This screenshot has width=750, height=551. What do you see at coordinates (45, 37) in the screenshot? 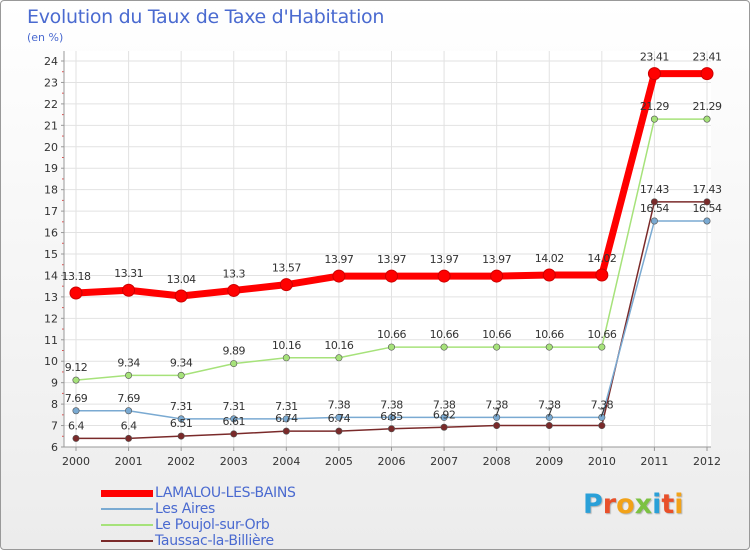
I see `chart-subtitle: (en %)` at bounding box center [45, 37].